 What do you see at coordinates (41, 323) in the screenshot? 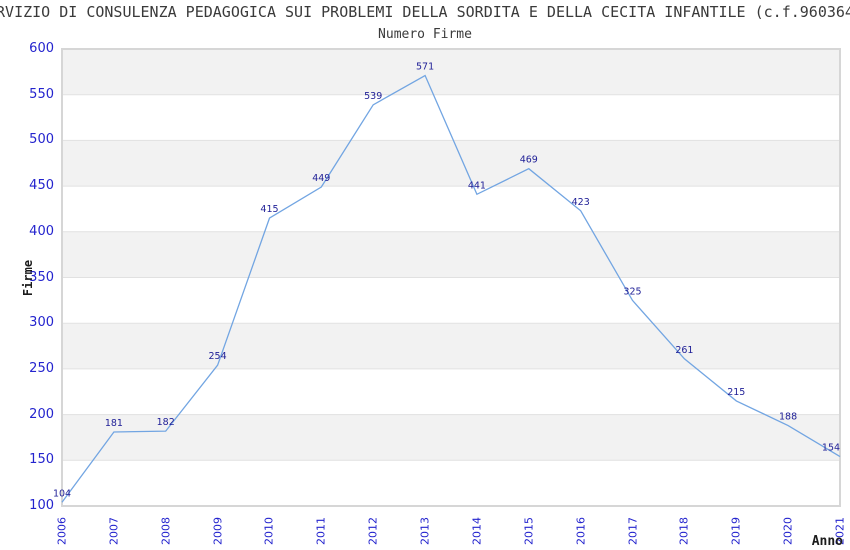
I see `y-axis-tick-label: 300` at bounding box center [41, 323].